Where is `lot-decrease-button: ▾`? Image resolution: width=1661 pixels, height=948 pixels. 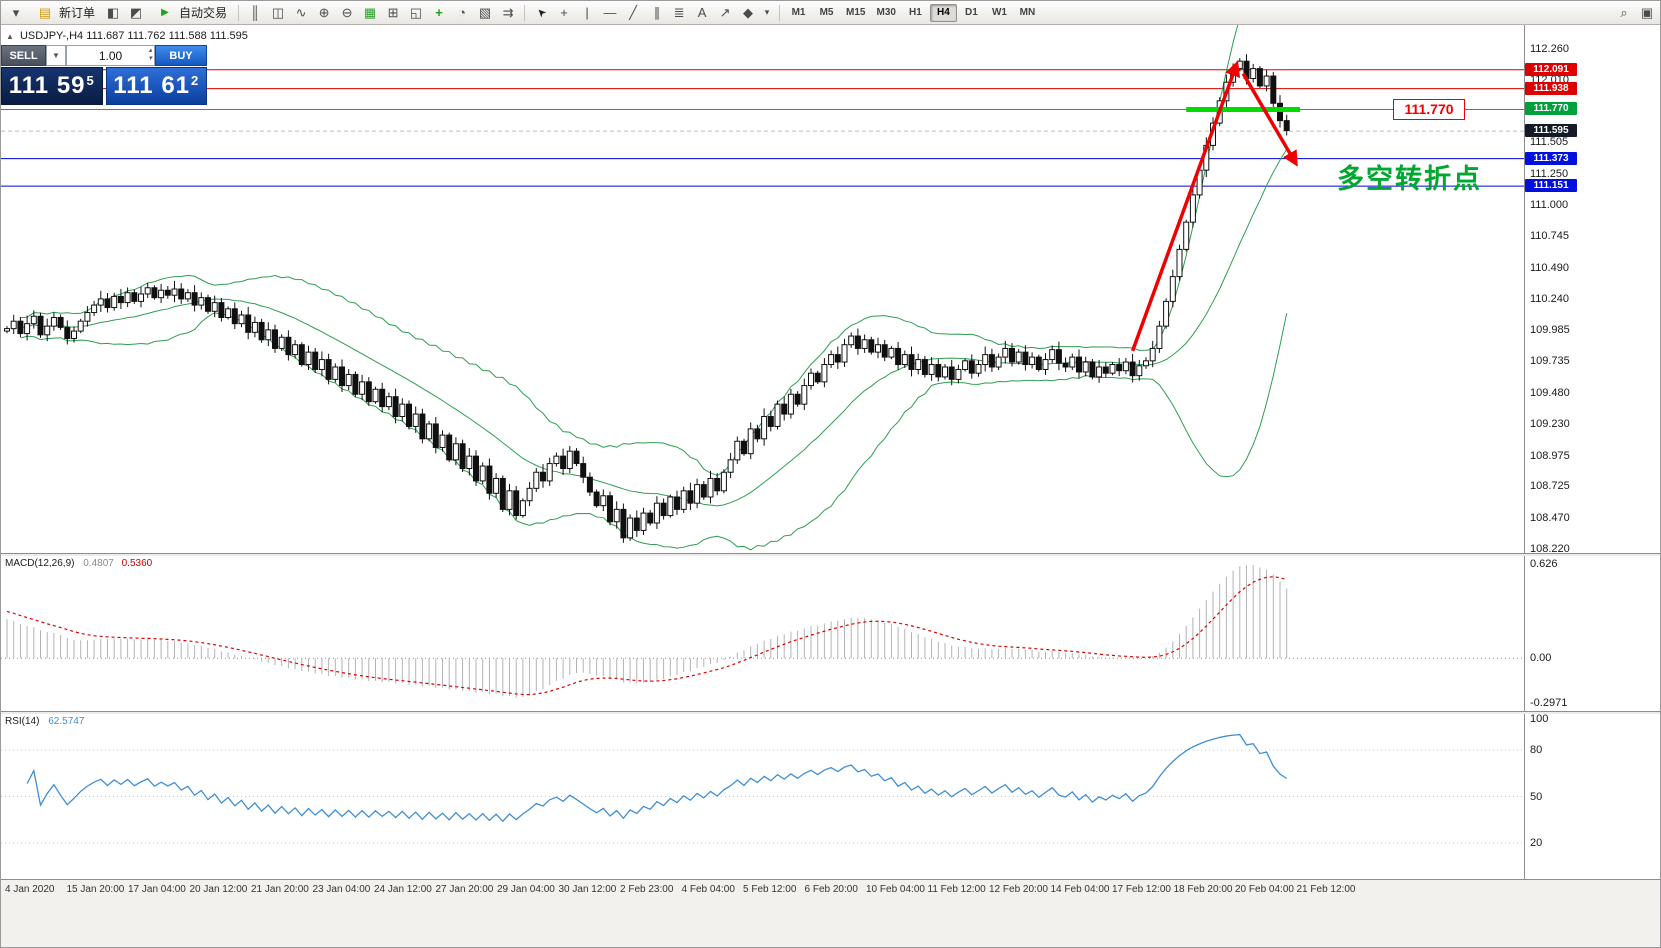
lot-decrease-button: ▾ is located at coordinates (150, 58).